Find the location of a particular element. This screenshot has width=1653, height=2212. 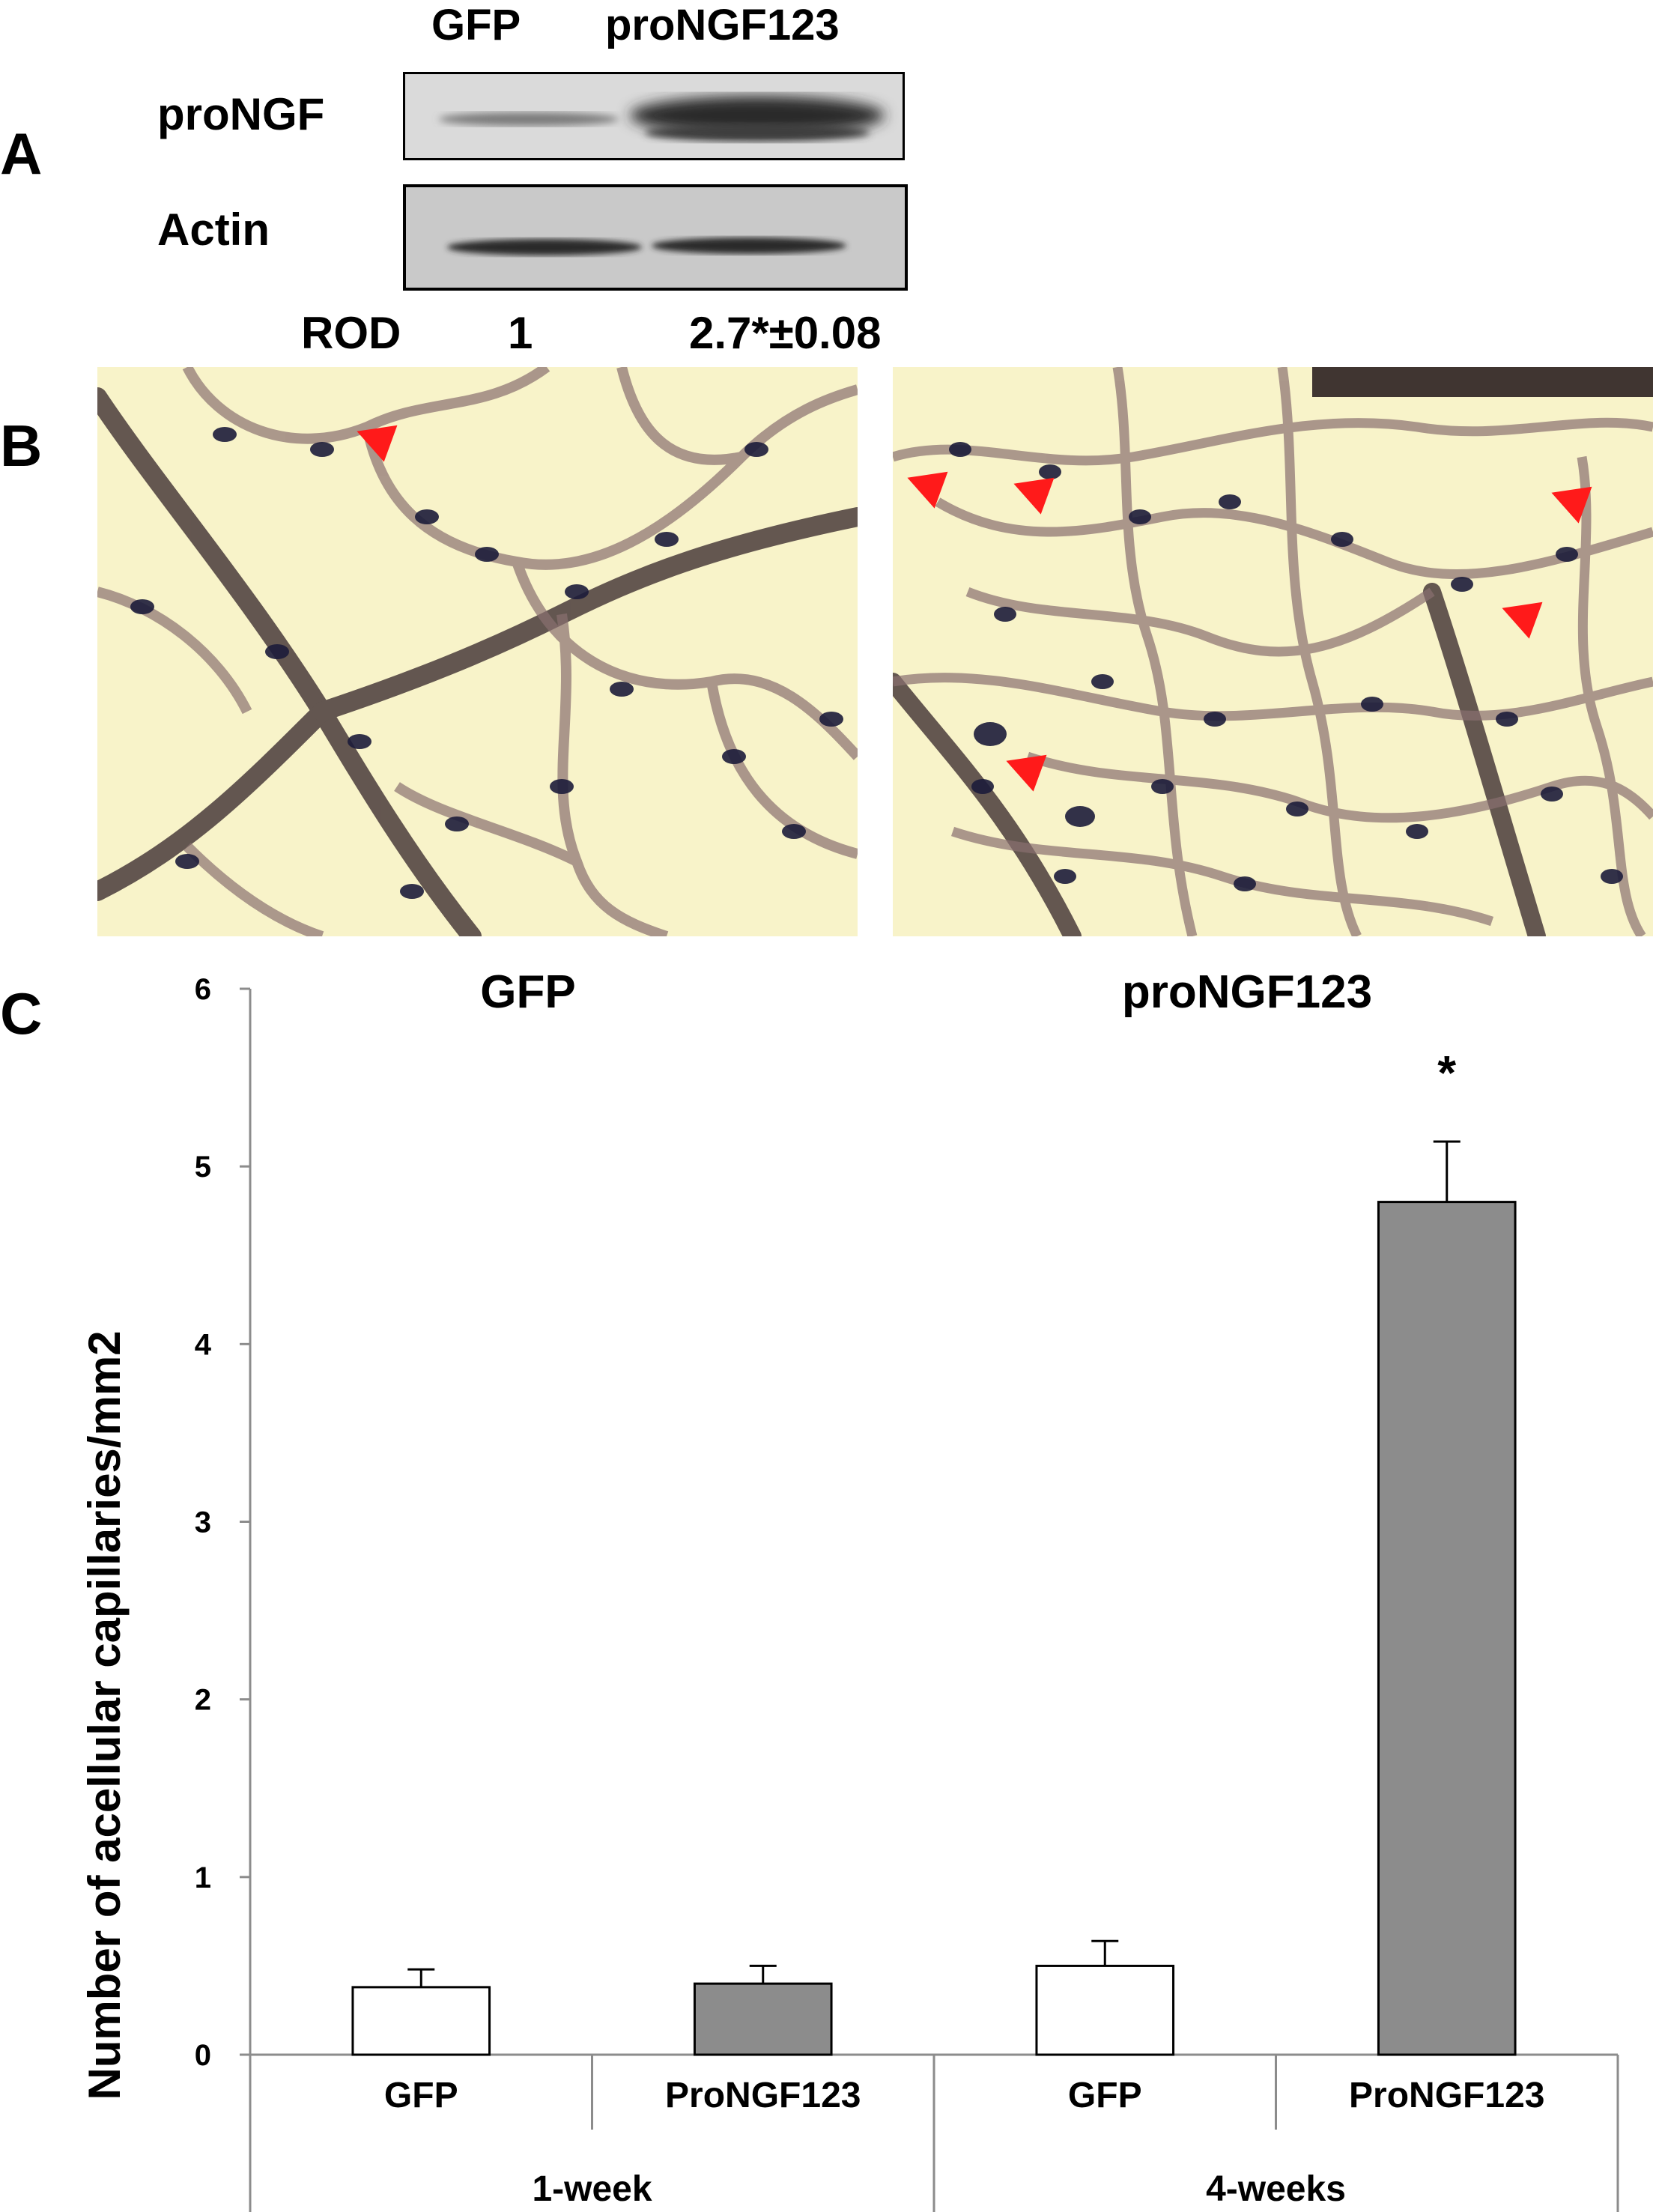

blot-prongf is located at coordinates (654, 116).